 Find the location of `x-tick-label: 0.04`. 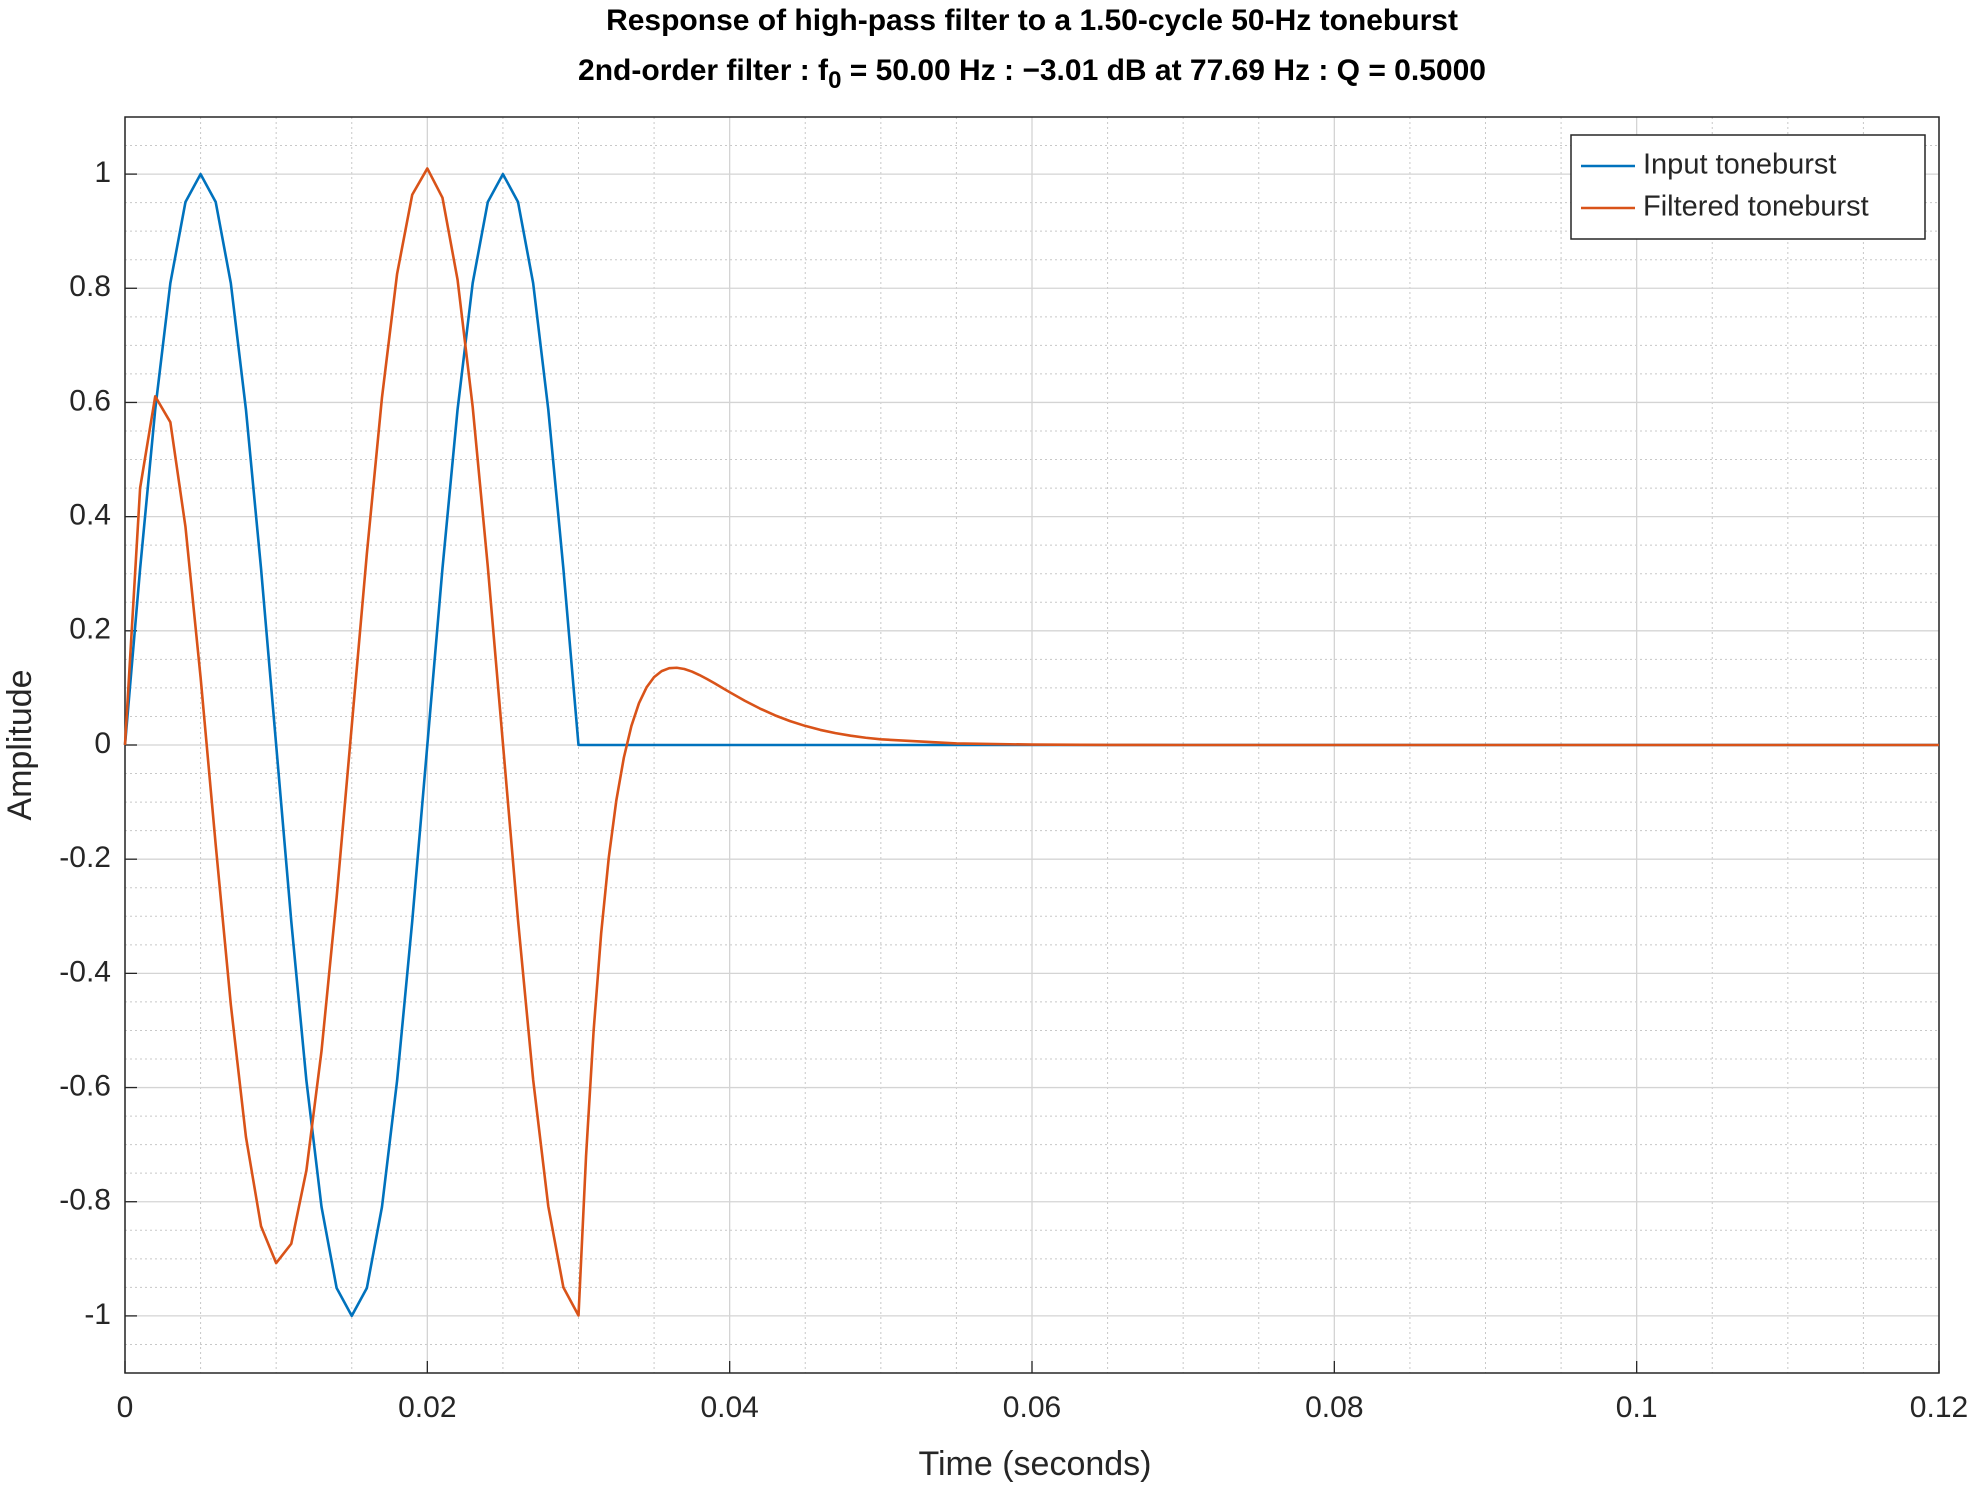

x-tick-label: 0.04 is located at coordinates (729, 1407).